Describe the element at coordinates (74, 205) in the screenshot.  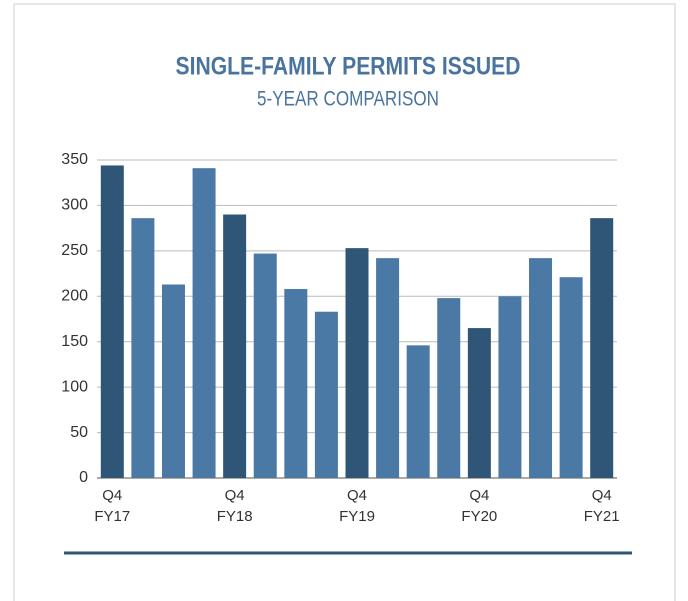
I see `y-tick-label: 300` at that location.